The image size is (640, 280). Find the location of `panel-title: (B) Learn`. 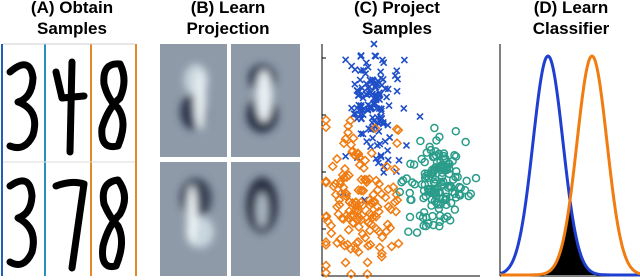

panel-title: (B) Learn is located at coordinates (228, 8).